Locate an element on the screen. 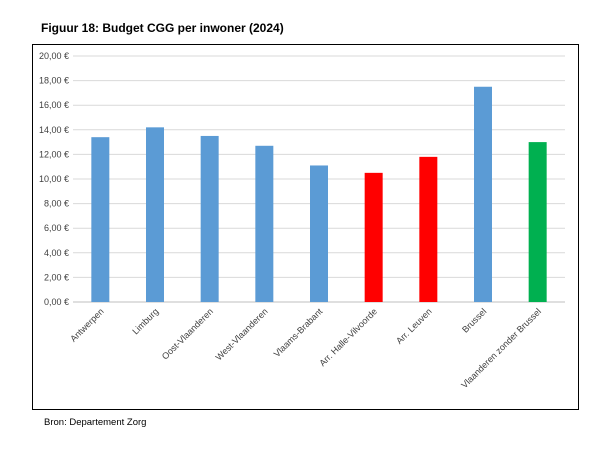 This screenshot has width=605, height=454. x-tick-label: Vlaams-Brabant is located at coordinates (298, 332).